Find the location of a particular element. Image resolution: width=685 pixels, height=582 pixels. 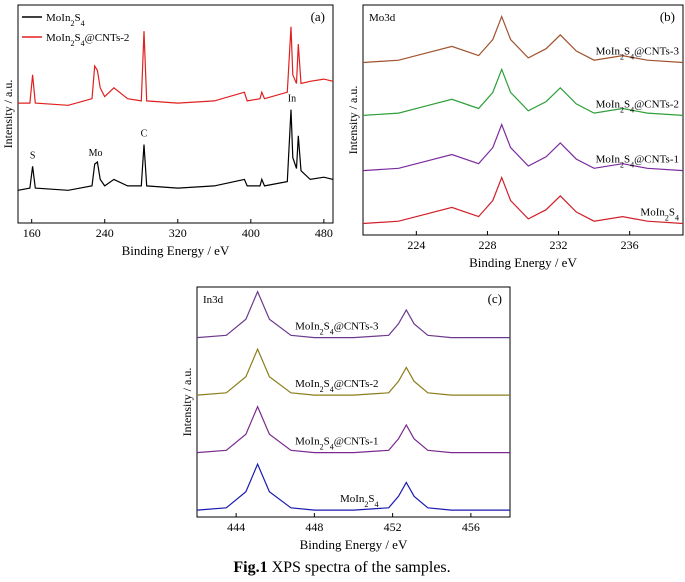

x-tick-label: 240 is located at coordinates (105, 233).